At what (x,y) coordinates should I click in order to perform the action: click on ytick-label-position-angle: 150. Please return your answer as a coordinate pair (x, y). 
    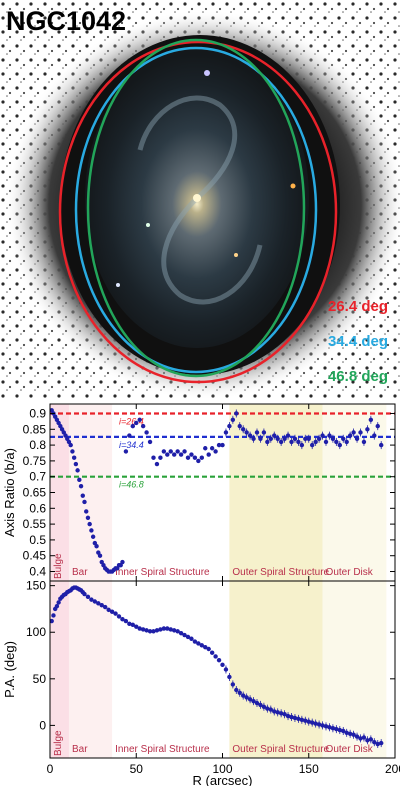
    Looking at the image, I should click on (36, 586).